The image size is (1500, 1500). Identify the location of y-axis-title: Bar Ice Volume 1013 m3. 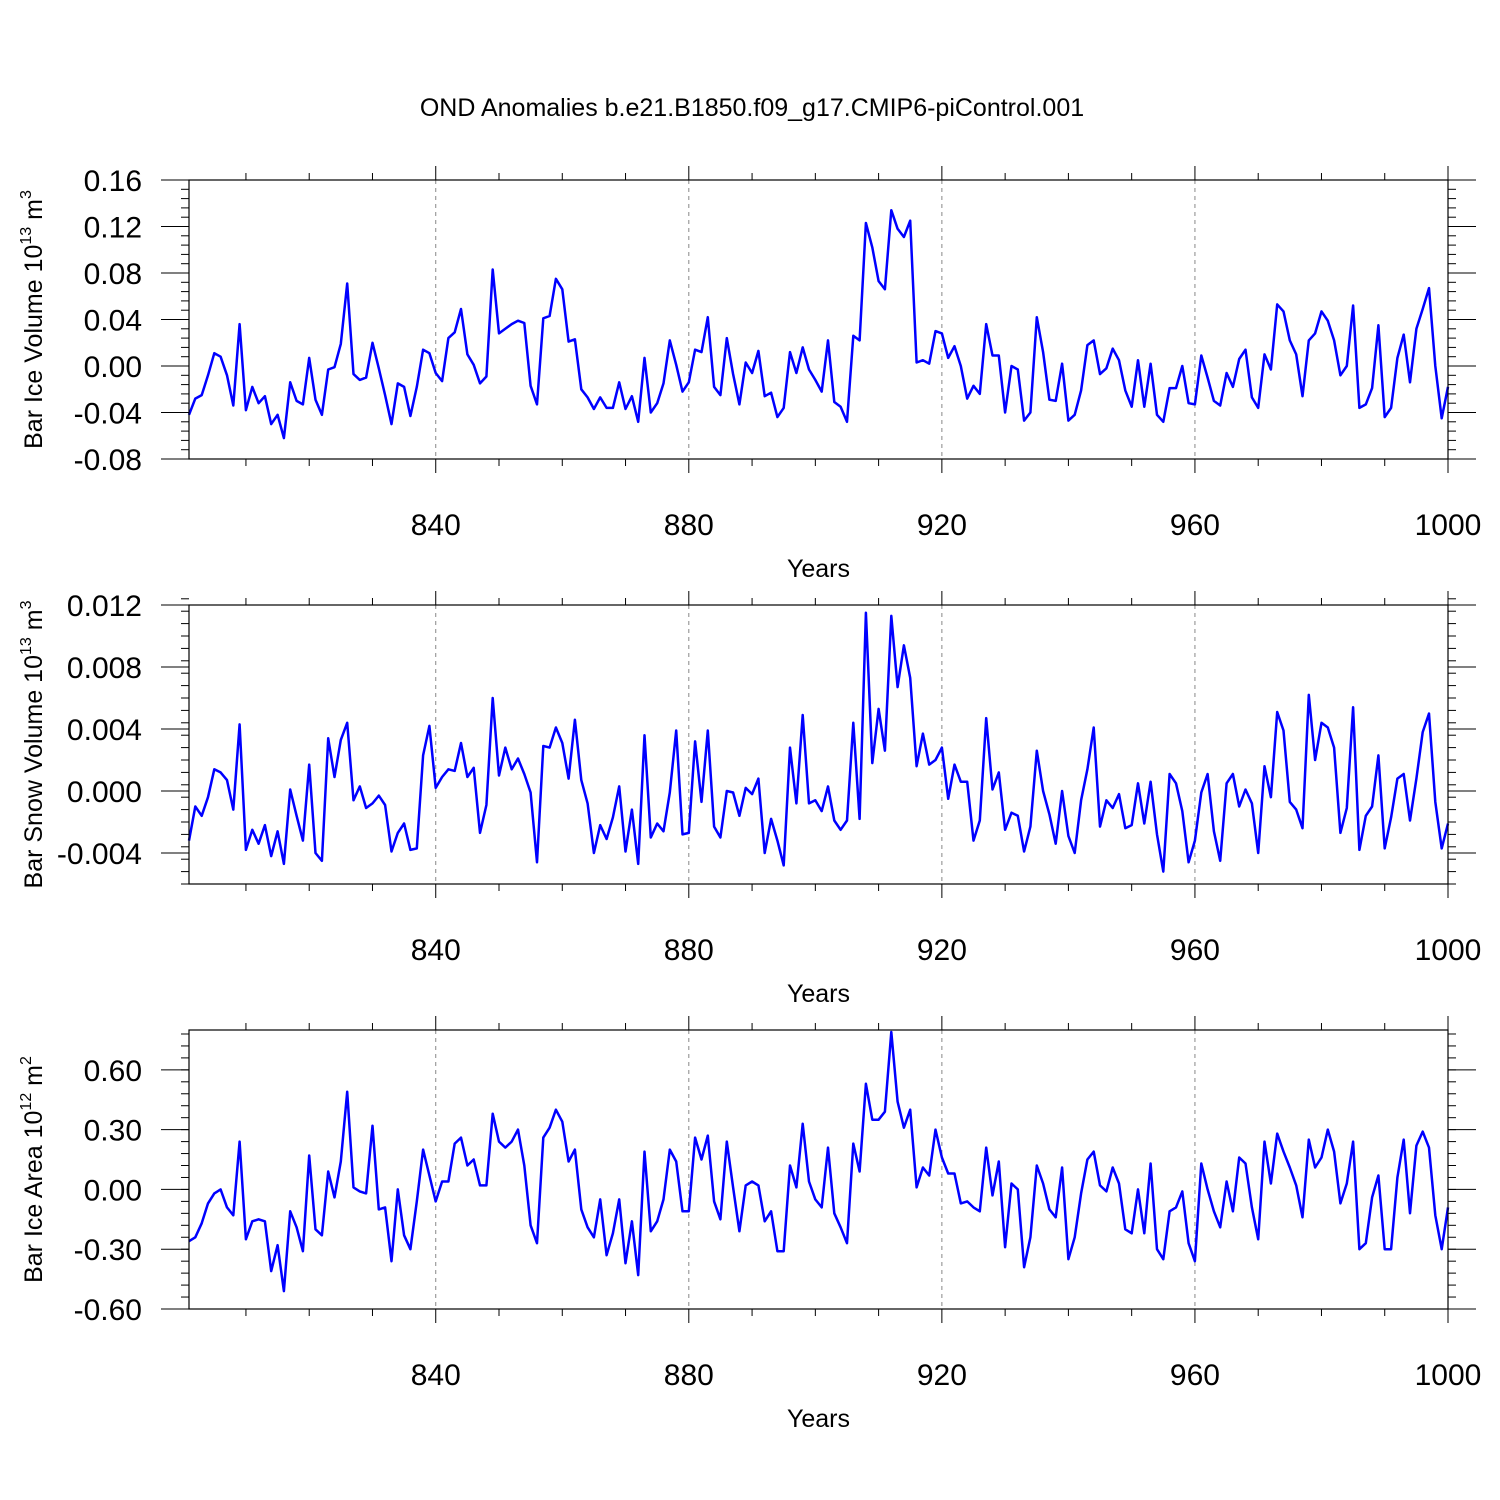
(33, 319).